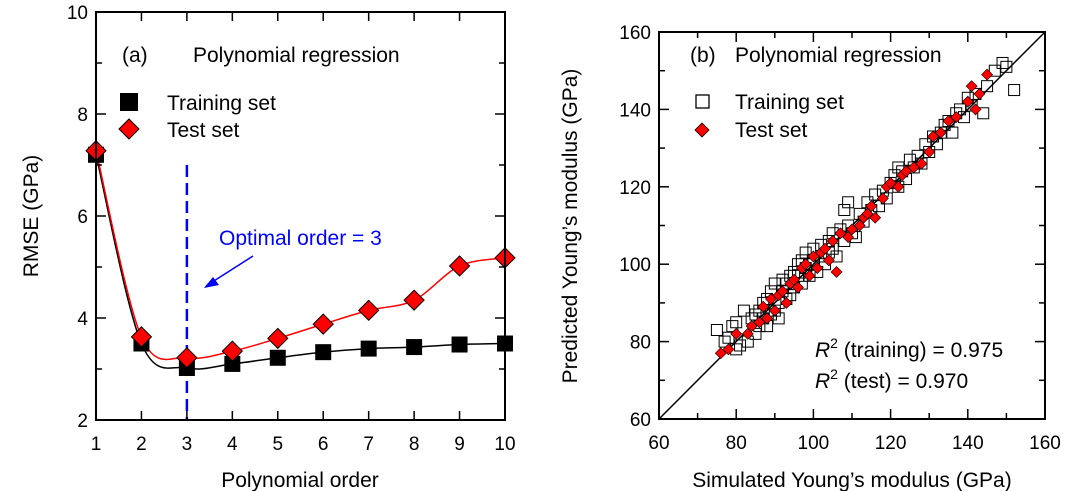 Image resolution: width=1069 pixels, height=491 pixels. What do you see at coordinates (920, 350) in the screenshot?
I see `r2-training-text: (training) = 0.975` at bounding box center [920, 350].